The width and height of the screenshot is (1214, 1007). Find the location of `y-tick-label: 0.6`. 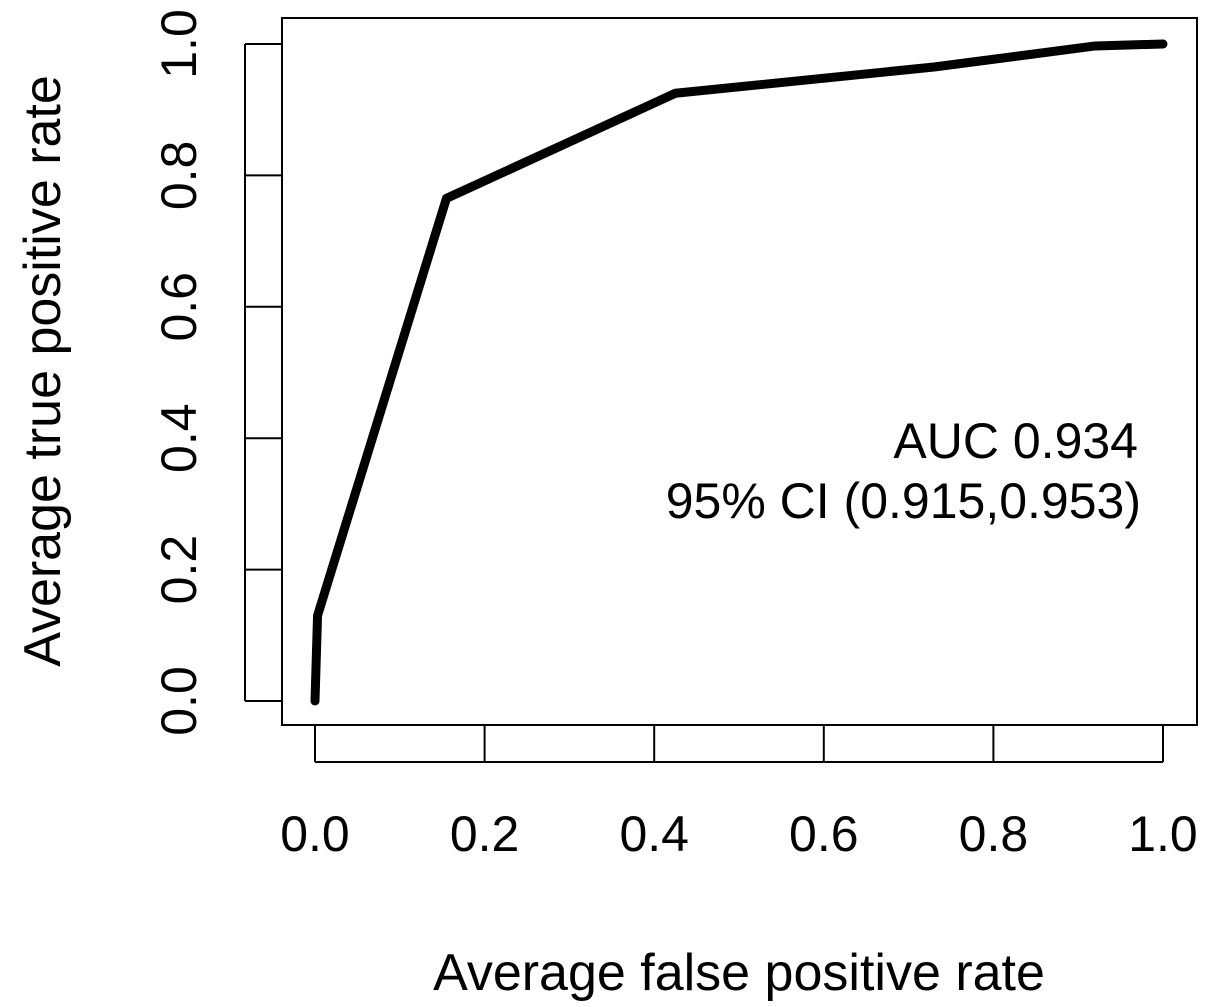

y-tick-label: 0.6 is located at coordinates (179, 307).